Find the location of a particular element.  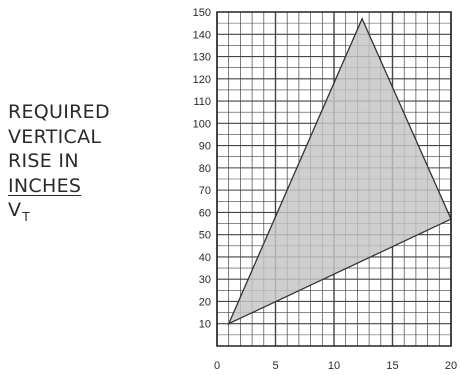

y-axis-symbol-letter: V is located at coordinates (15, 210).